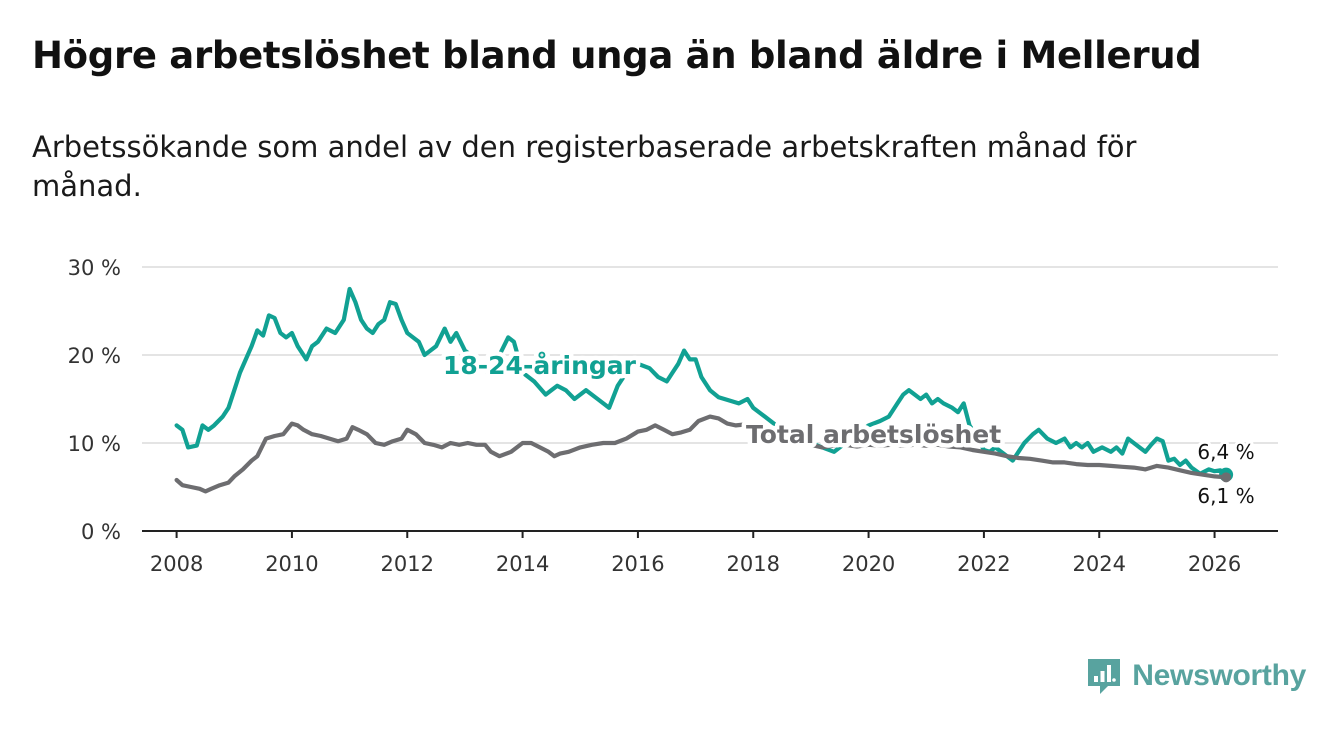 The height and width of the screenshot is (734, 1340). Describe the element at coordinates (407, 564) in the screenshot. I see `x-tick-label: 2012` at that location.